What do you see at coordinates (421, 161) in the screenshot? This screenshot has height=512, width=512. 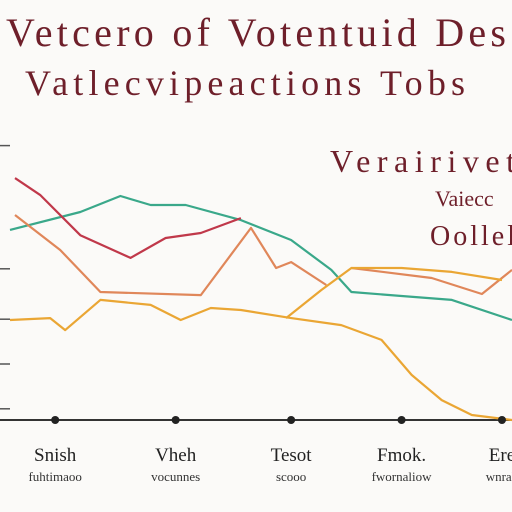 I see `annotation: Verairivet` at bounding box center [421, 161].